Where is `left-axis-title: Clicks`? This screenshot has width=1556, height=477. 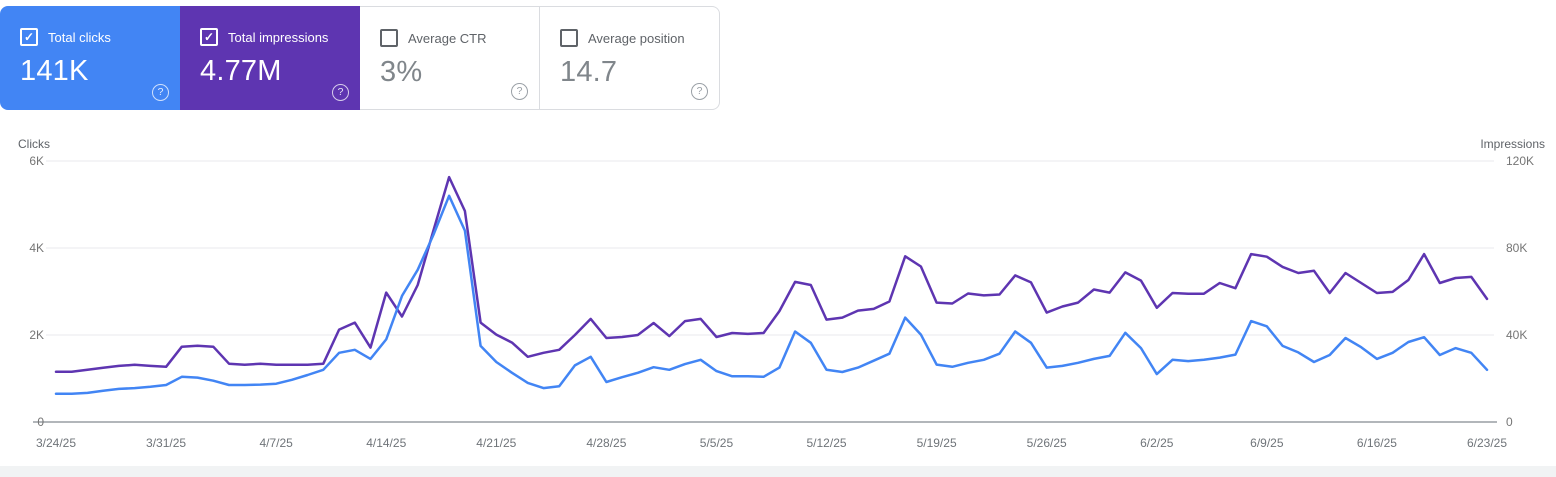 left-axis-title: Clicks is located at coordinates (34, 144).